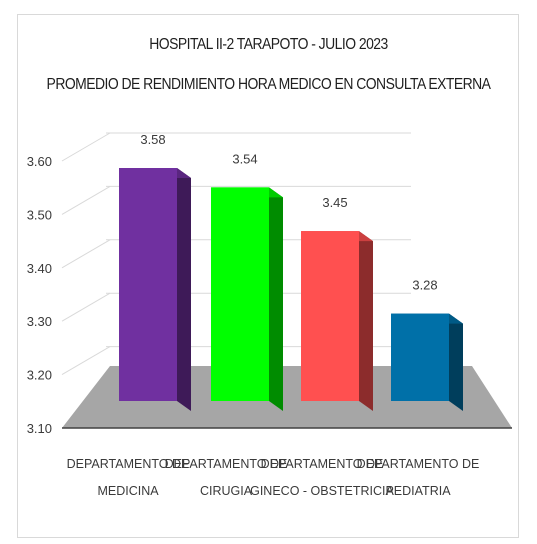 This screenshot has height=544, width=537. Describe the element at coordinates (39, 268) in the screenshot. I see `y-tick-label: 3.40` at that location.